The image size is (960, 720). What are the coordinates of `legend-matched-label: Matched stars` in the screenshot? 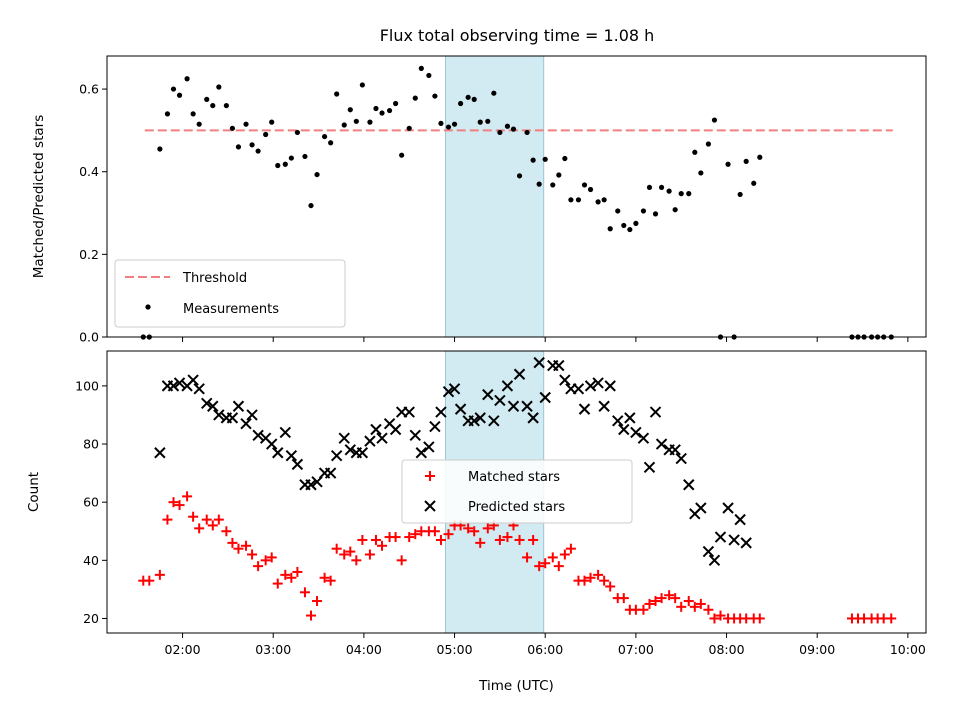 It's located at (514, 477).